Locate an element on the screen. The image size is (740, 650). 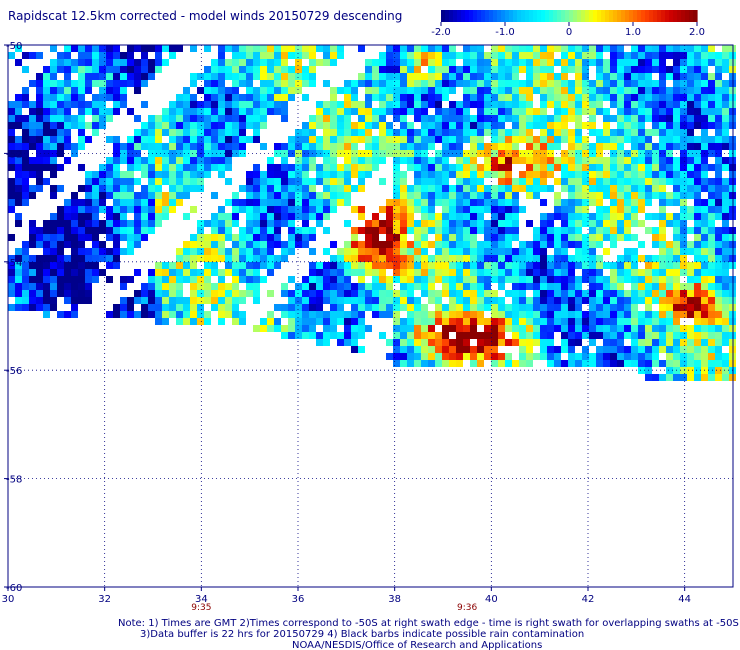
colorbar-tick-label: -1.0 is located at coordinates (505, 32).